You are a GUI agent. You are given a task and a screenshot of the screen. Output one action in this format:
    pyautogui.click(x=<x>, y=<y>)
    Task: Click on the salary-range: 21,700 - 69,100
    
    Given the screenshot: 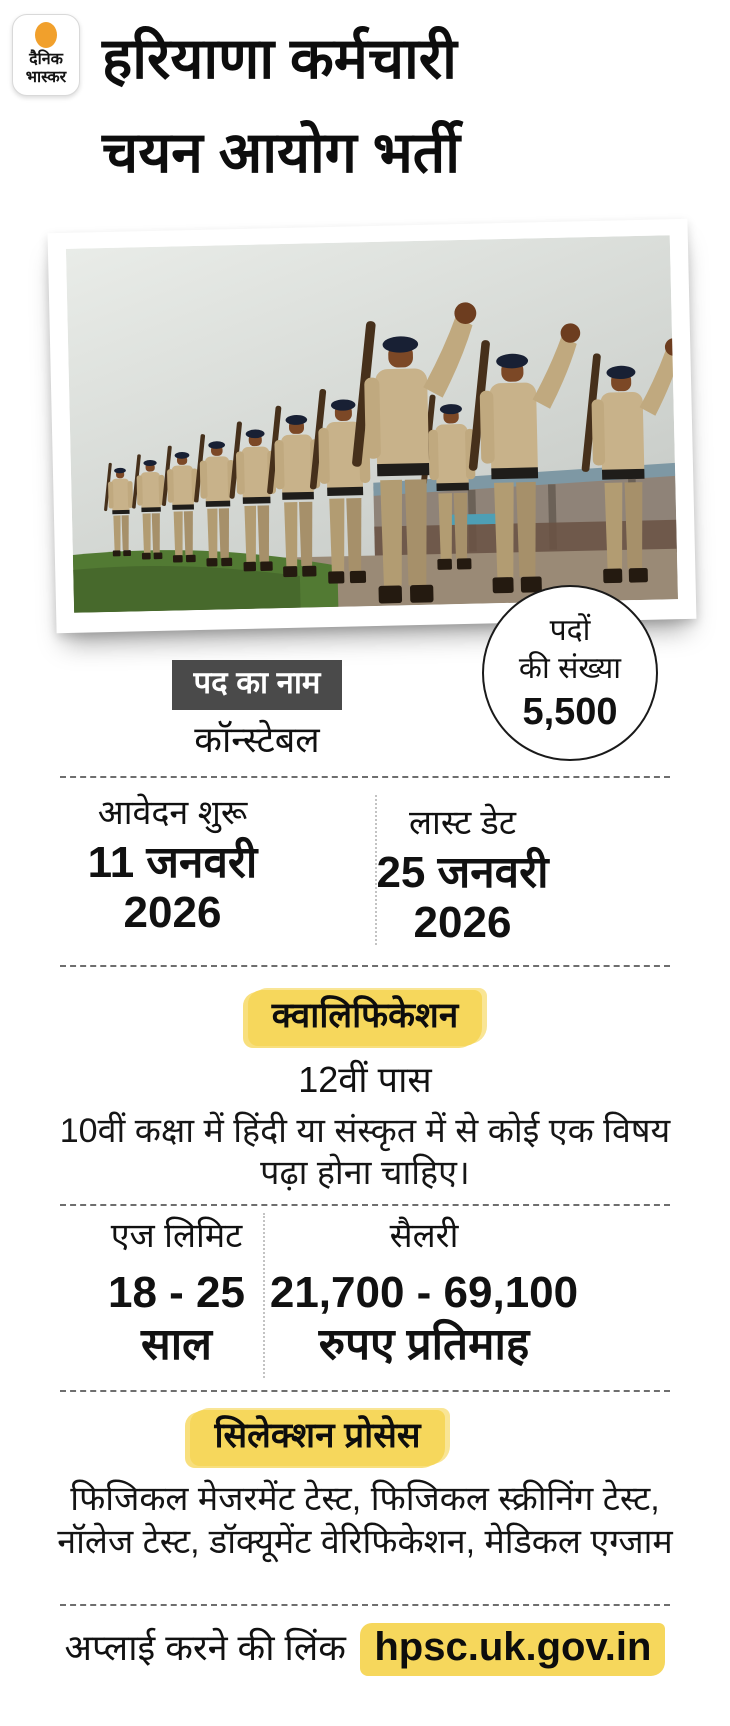 What is the action you would take?
    pyautogui.click(x=424, y=1292)
    